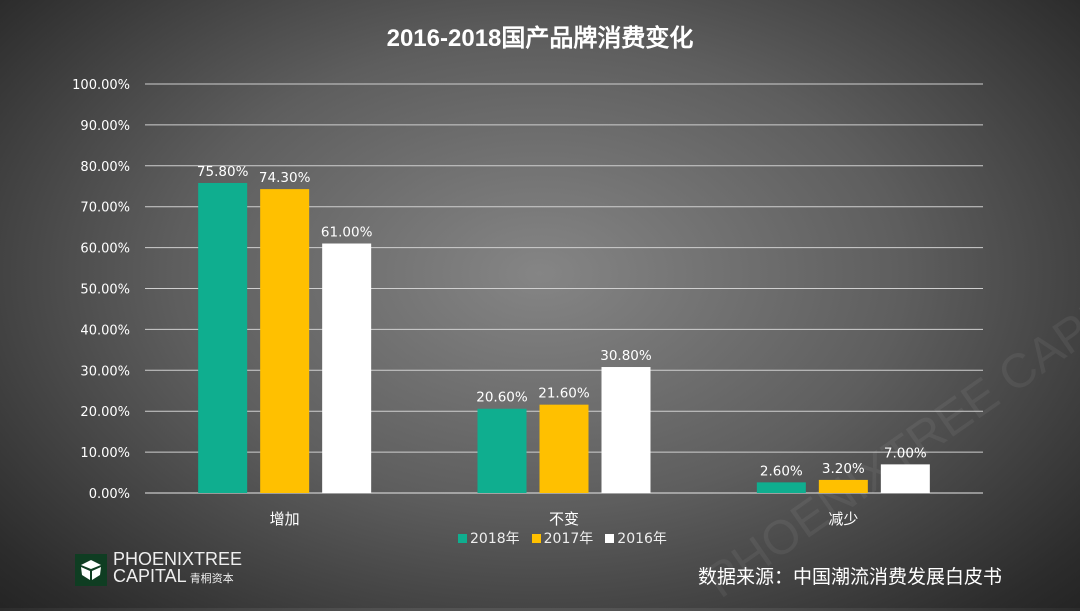  Describe the element at coordinates (843, 519) in the screenshot. I see `x-tick-label: 减少` at that location.